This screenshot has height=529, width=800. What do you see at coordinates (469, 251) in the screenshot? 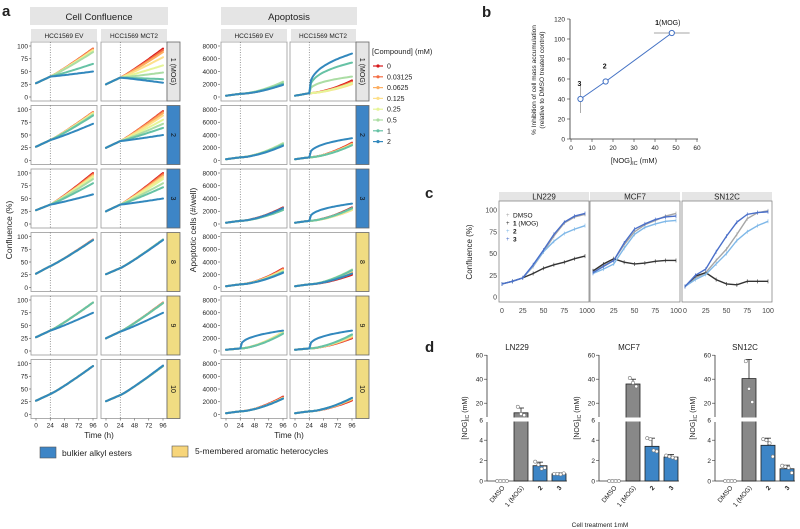
I see `c-ylabel: Confluence (%)` at bounding box center [469, 251].